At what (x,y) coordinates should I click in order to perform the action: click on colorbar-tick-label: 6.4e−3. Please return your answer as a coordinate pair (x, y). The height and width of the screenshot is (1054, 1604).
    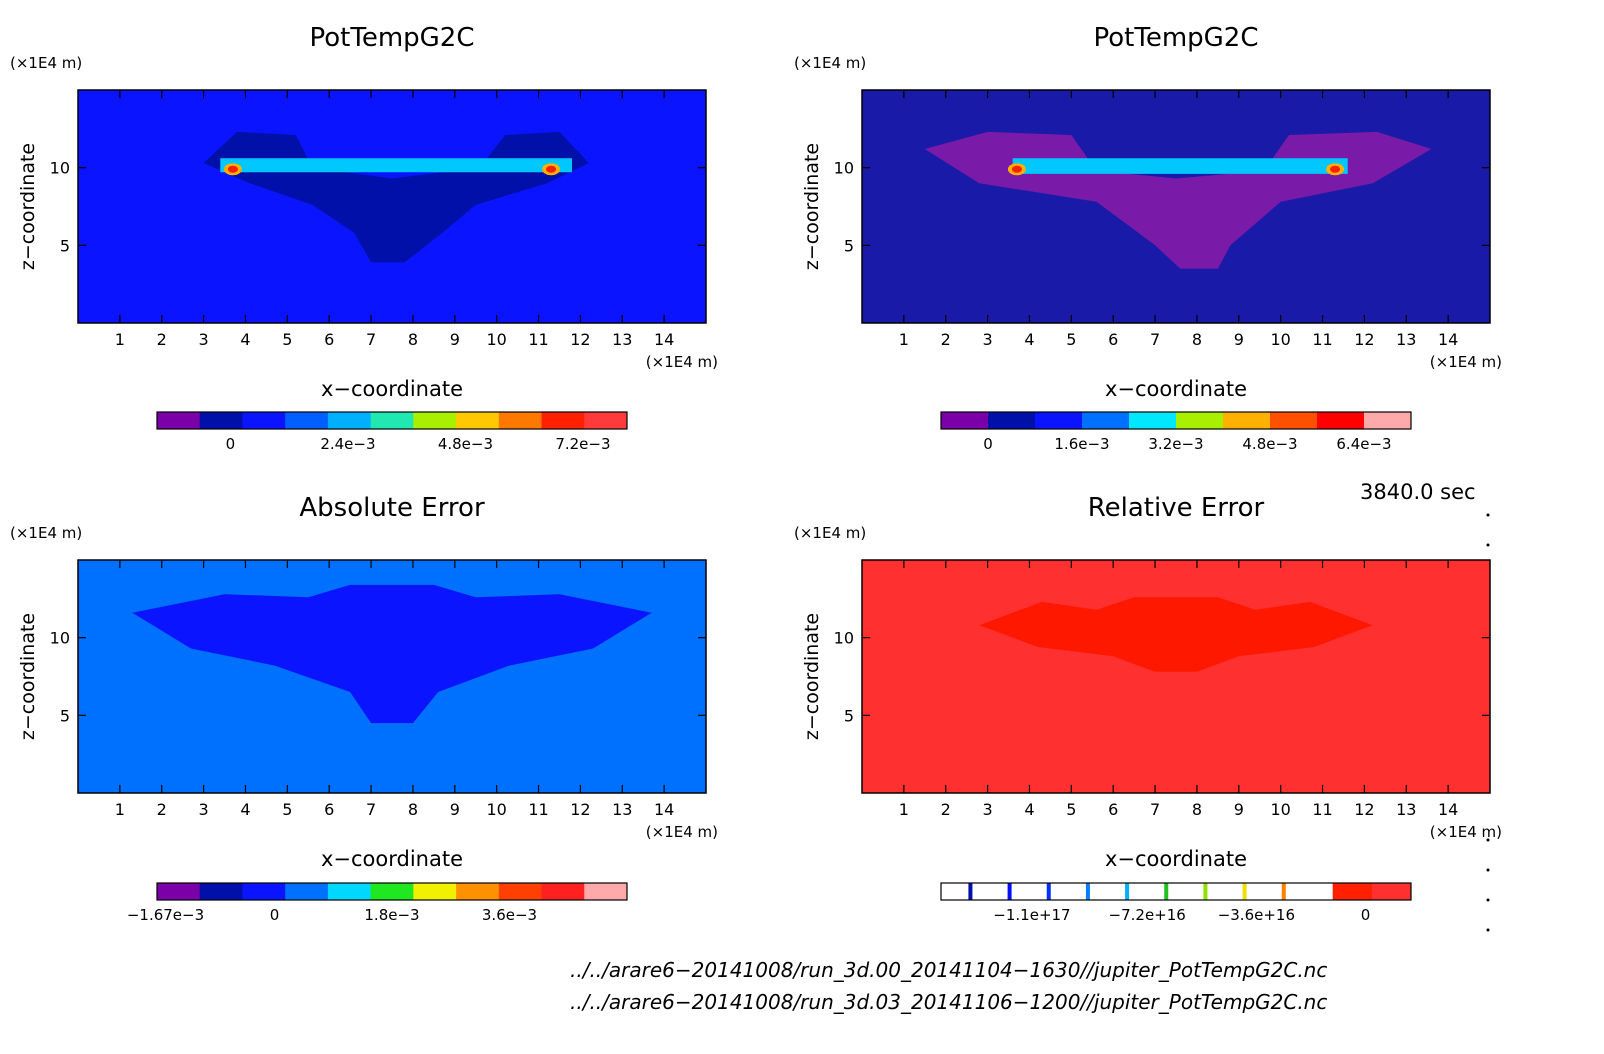
    Looking at the image, I should click on (1363, 444).